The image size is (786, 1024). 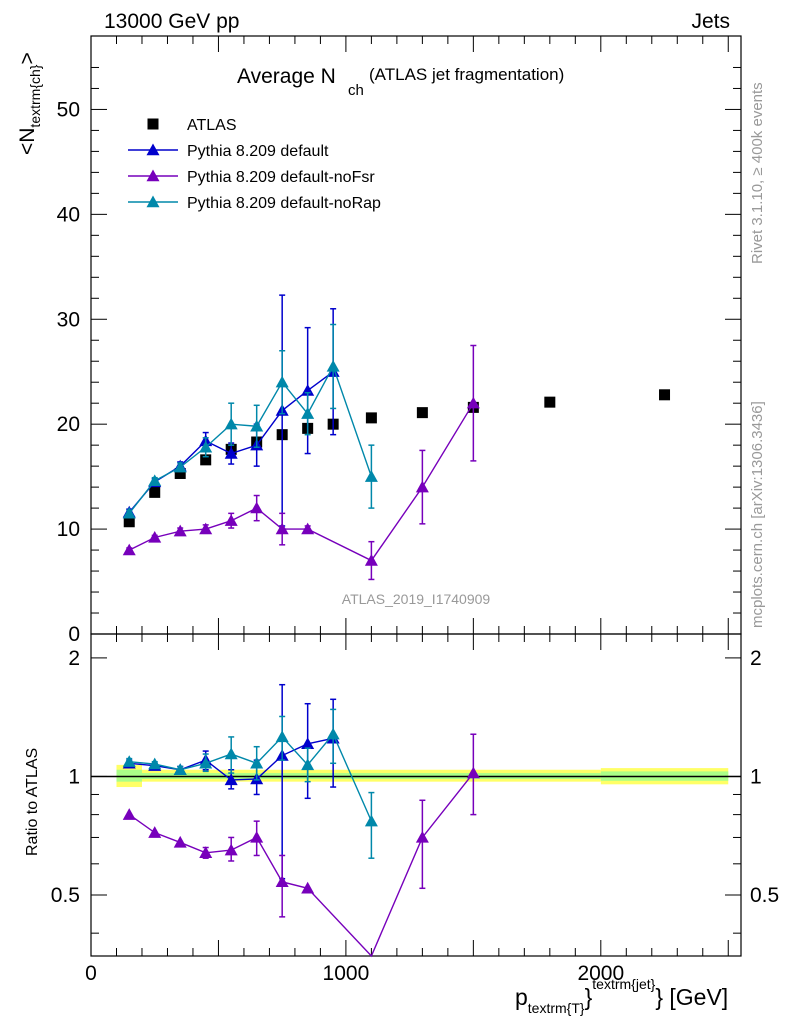 What do you see at coordinates (691, 997) in the screenshot?
I see `xlabel-unit: } [GeV]` at bounding box center [691, 997].